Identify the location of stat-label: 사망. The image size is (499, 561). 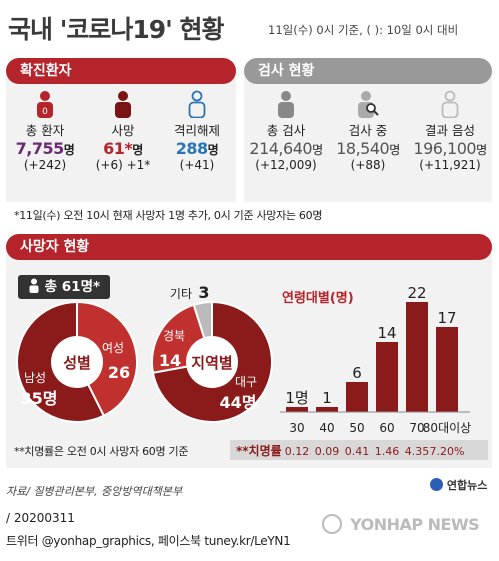
(123, 130).